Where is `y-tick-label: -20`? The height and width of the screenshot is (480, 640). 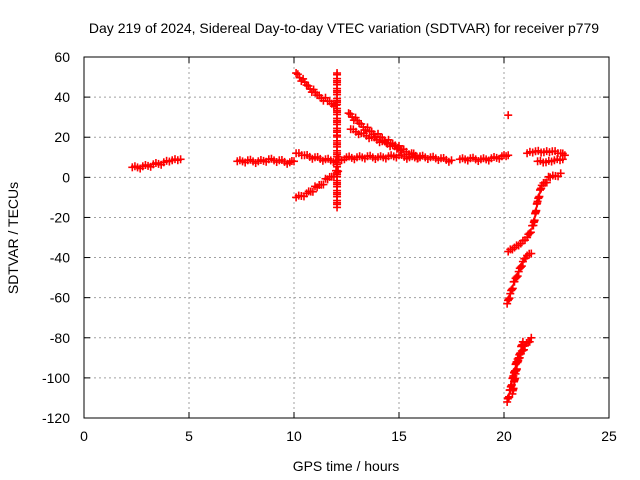 y-tick-label: -20 is located at coordinates (60, 217).